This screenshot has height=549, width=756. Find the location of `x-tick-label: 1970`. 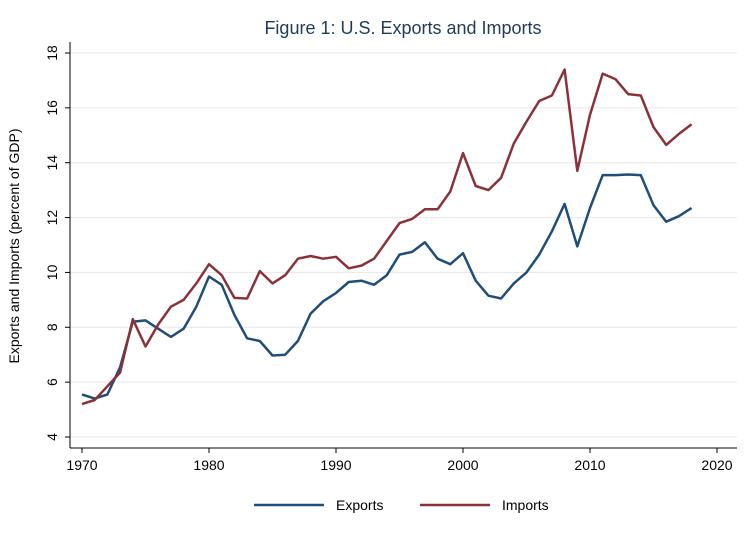

x-tick-label: 1970 is located at coordinates (81, 465).